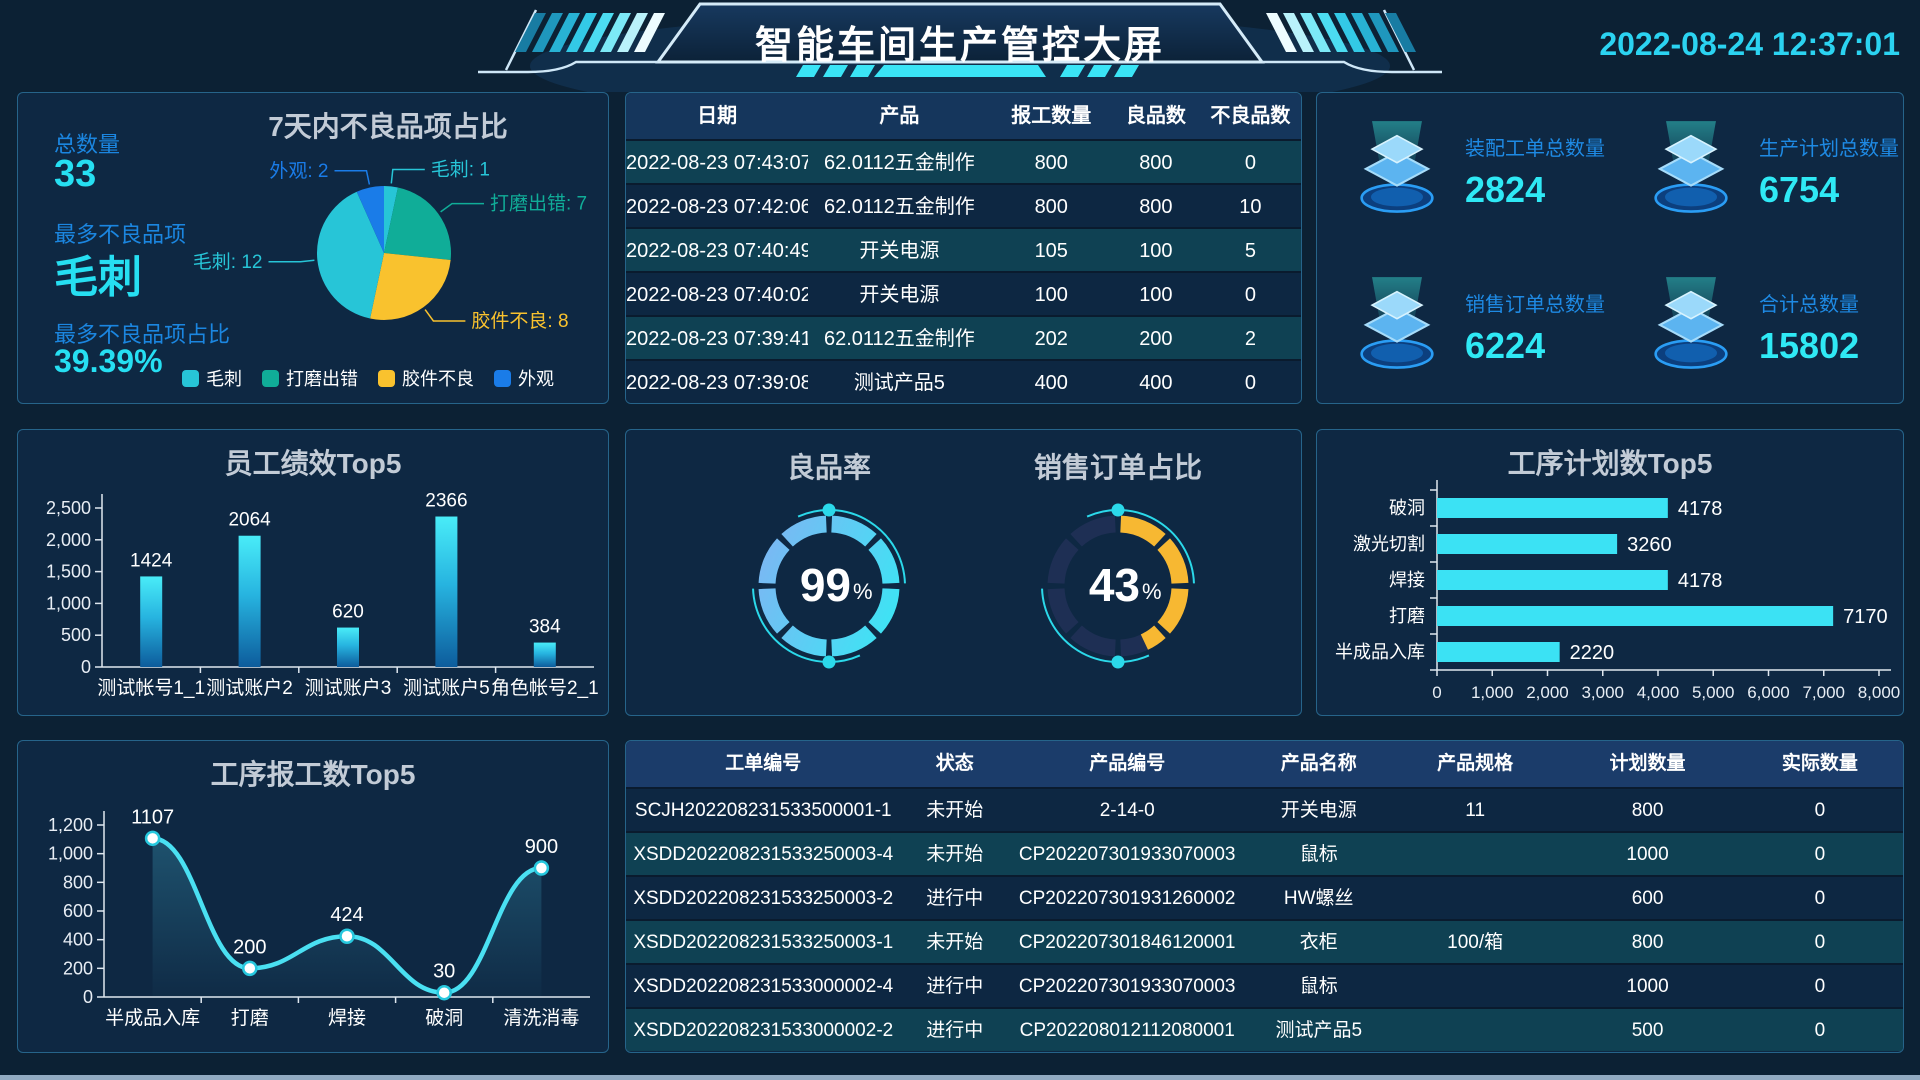 This screenshot has height=1080, width=1920. What do you see at coordinates (524, 378) in the screenshot?
I see `legend-item: 外观` at bounding box center [524, 378].